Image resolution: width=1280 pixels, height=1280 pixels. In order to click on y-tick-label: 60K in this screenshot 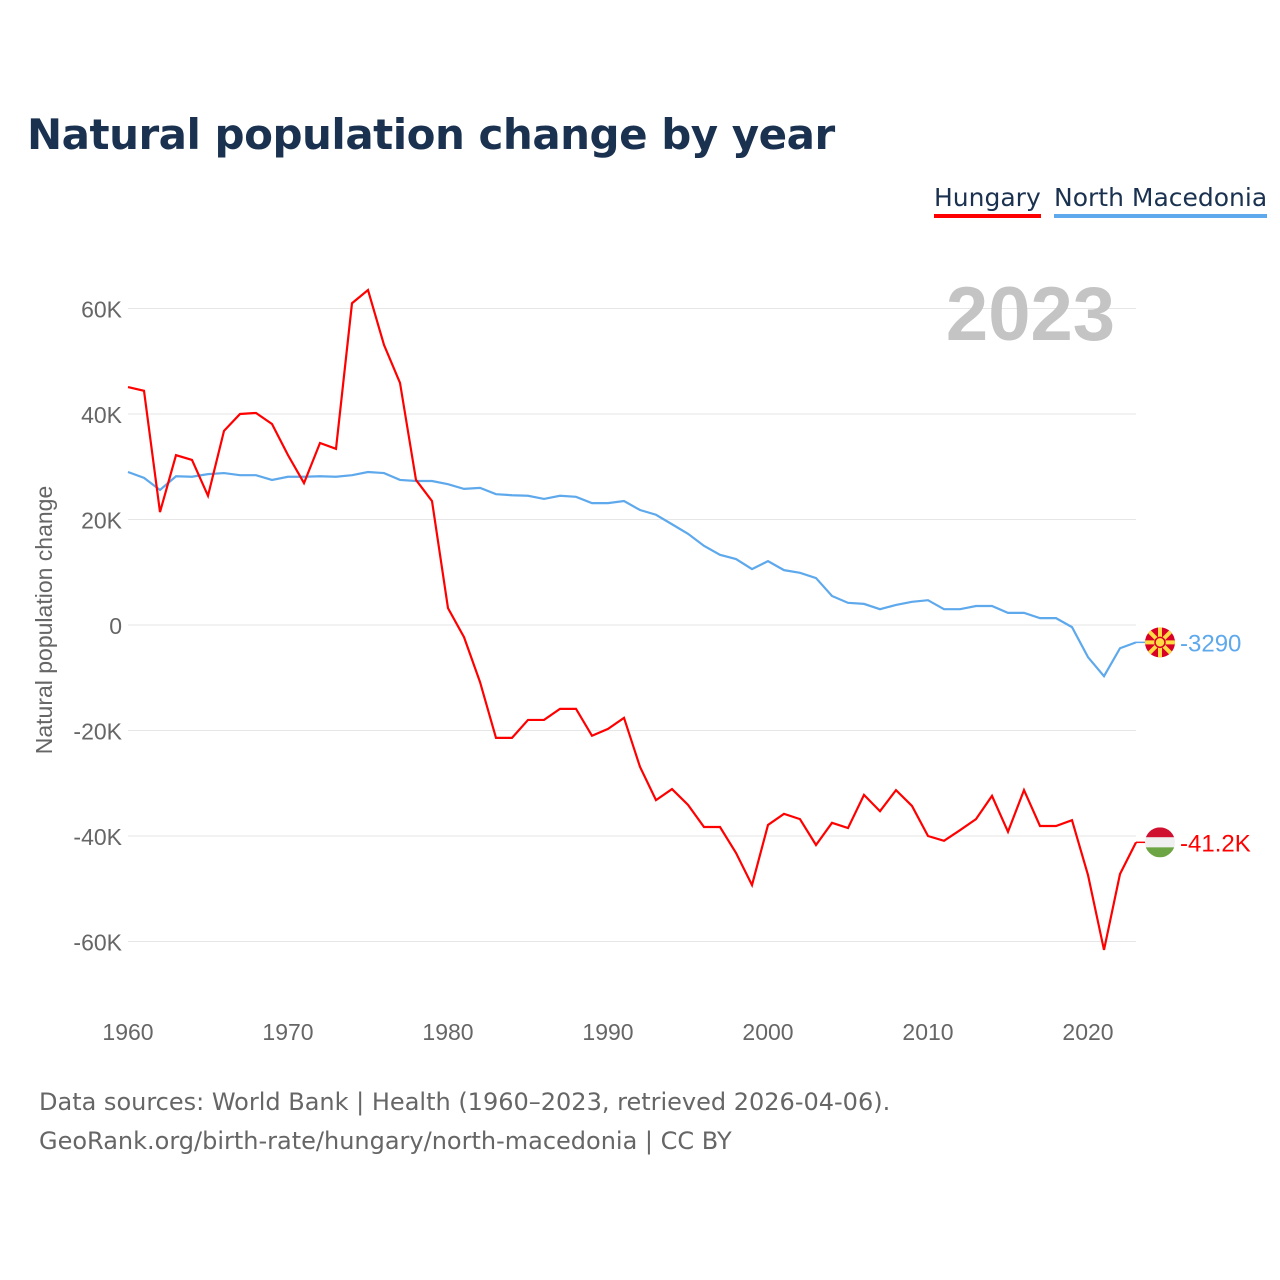, I will do `click(102, 310)`.